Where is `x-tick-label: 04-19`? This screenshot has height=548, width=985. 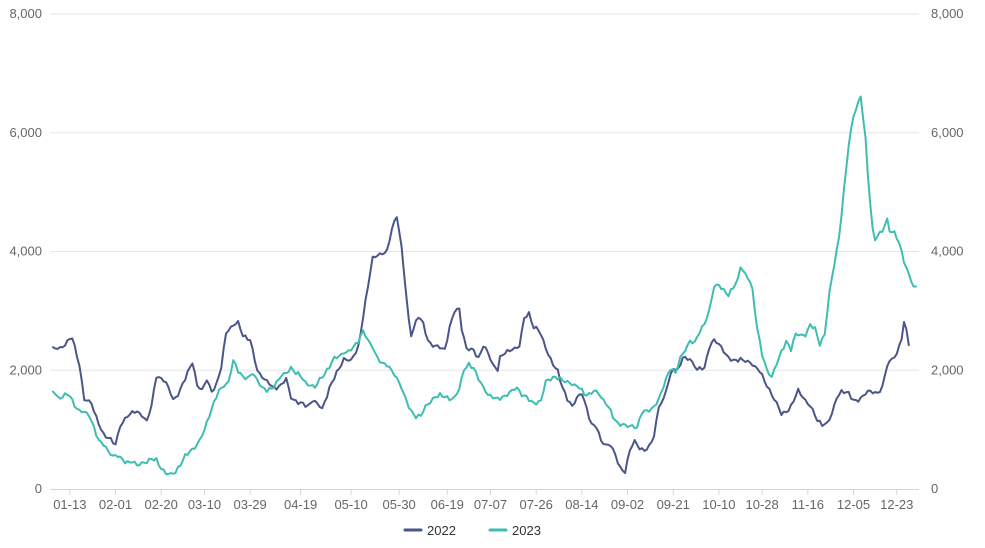
x-tick-label: 04-19 is located at coordinates (300, 504).